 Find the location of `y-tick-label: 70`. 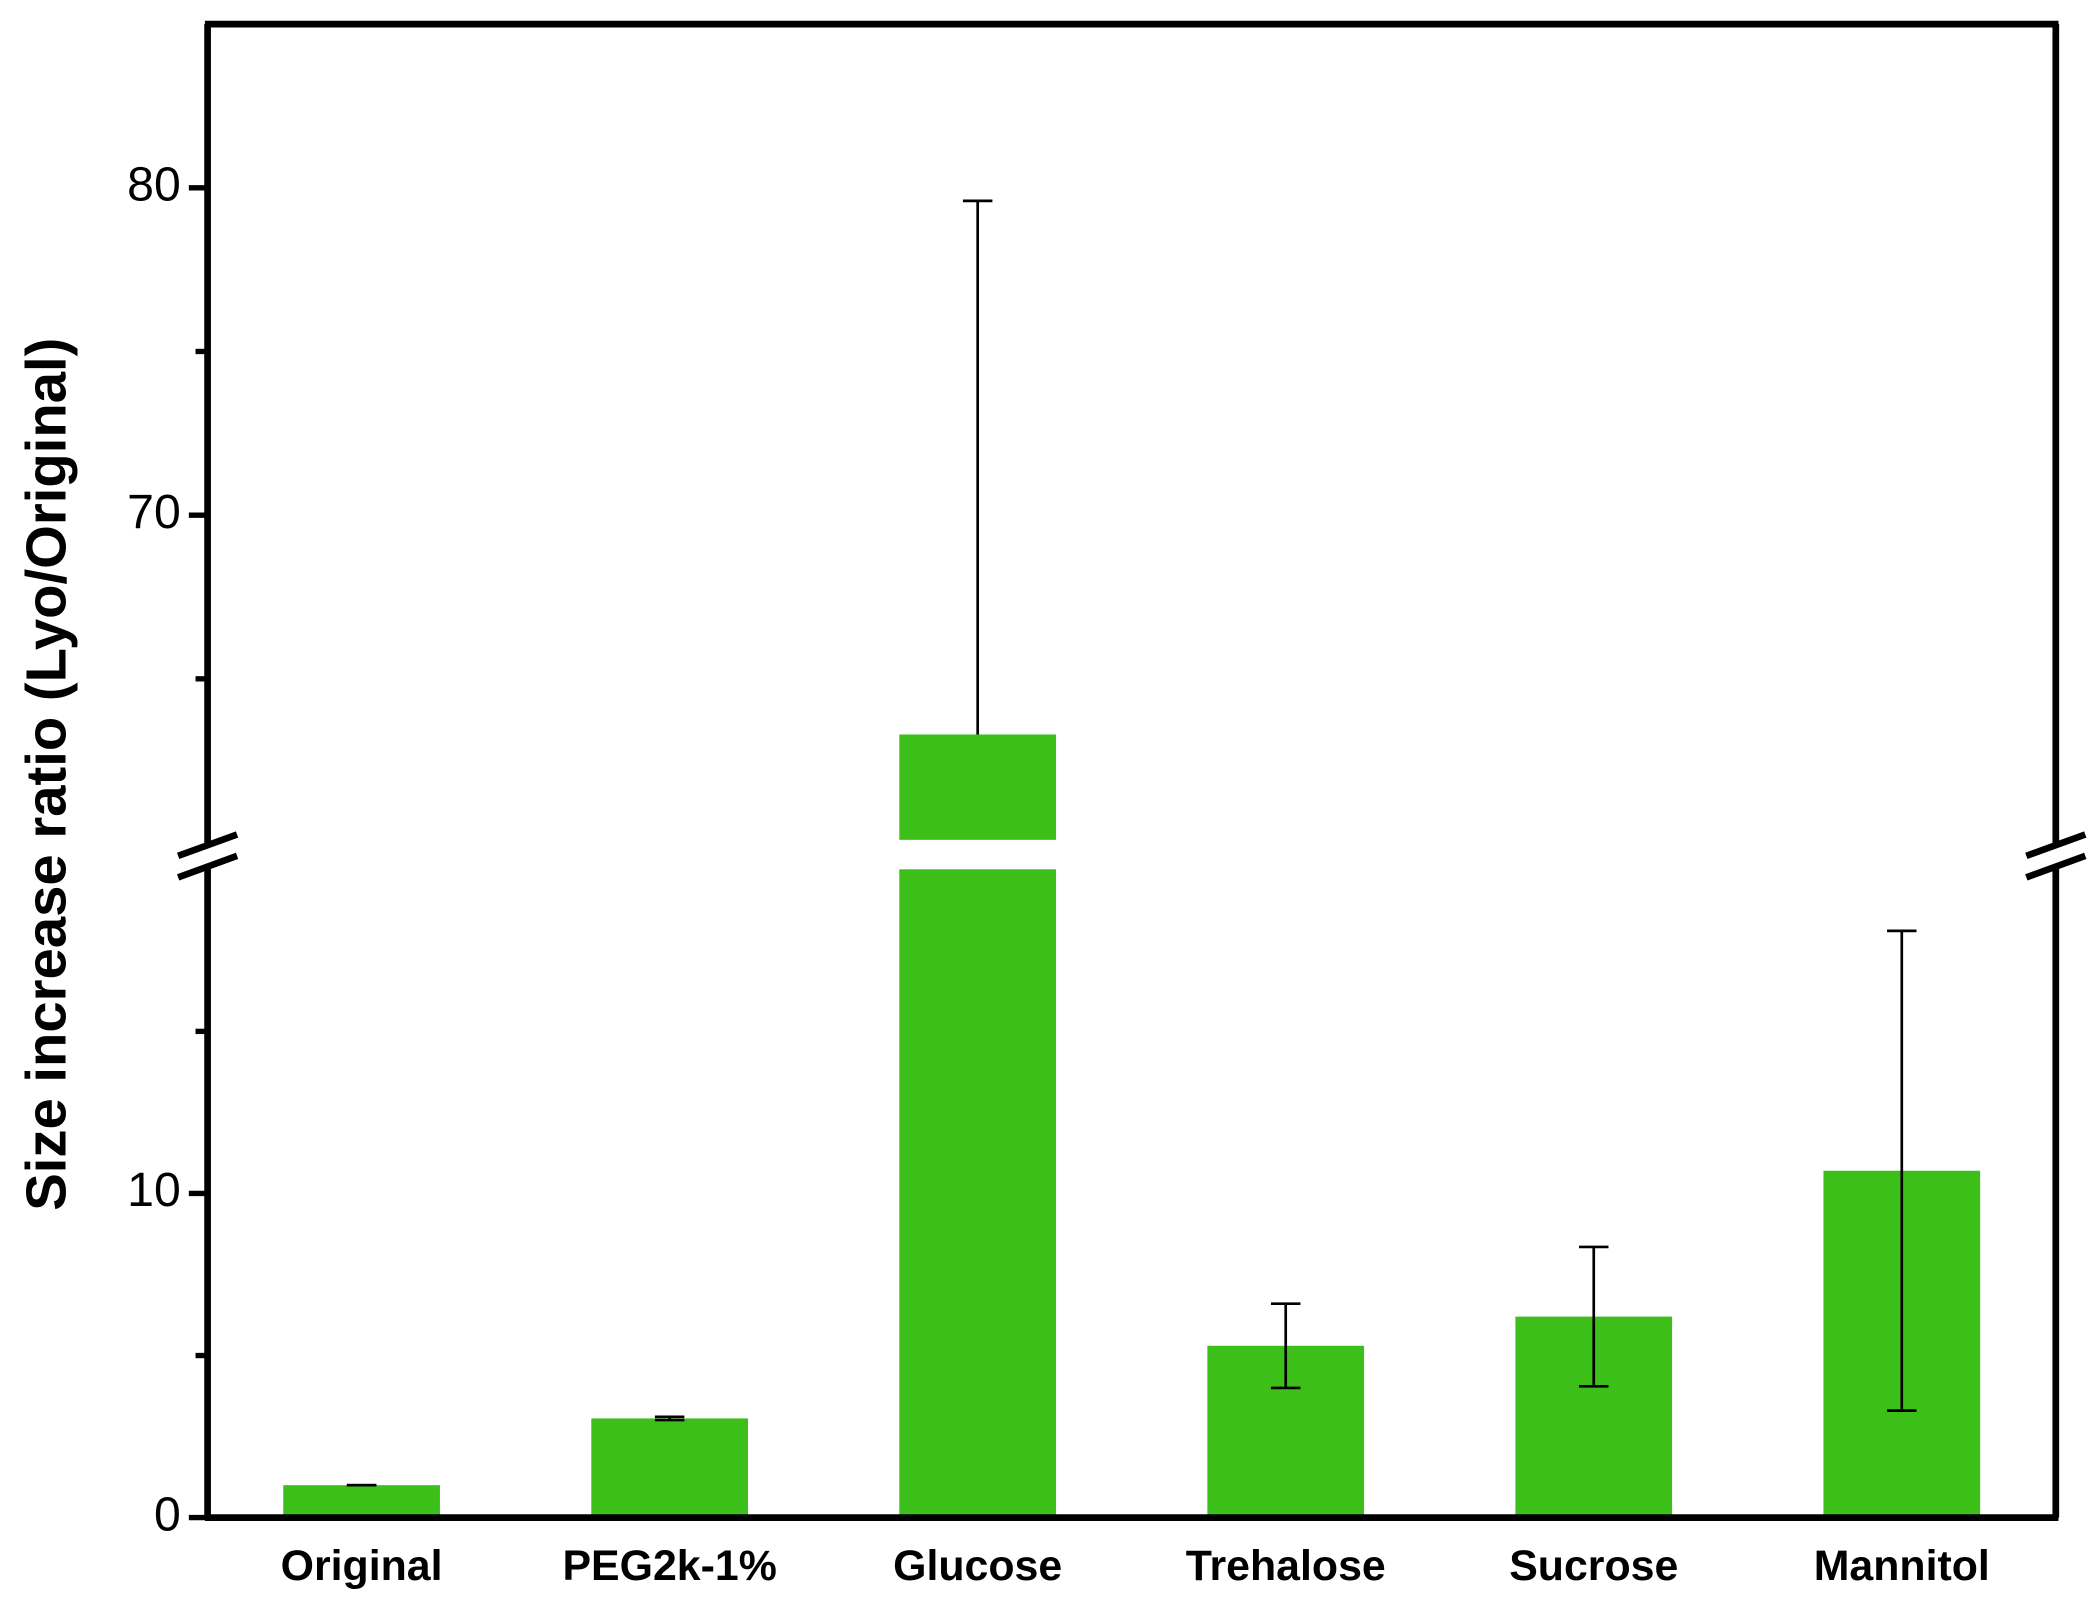

y-tick-label: 70 is located at coordinates (154, 512).